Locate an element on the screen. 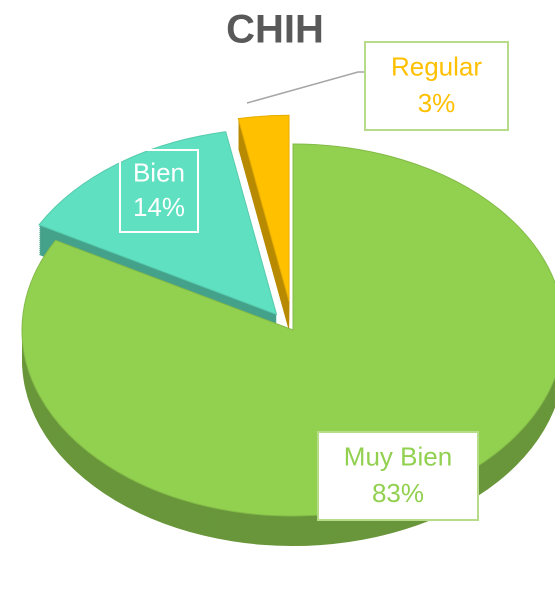 The image size is (555, 603). data-label-category: Regular is located at coordinates (436, 66).